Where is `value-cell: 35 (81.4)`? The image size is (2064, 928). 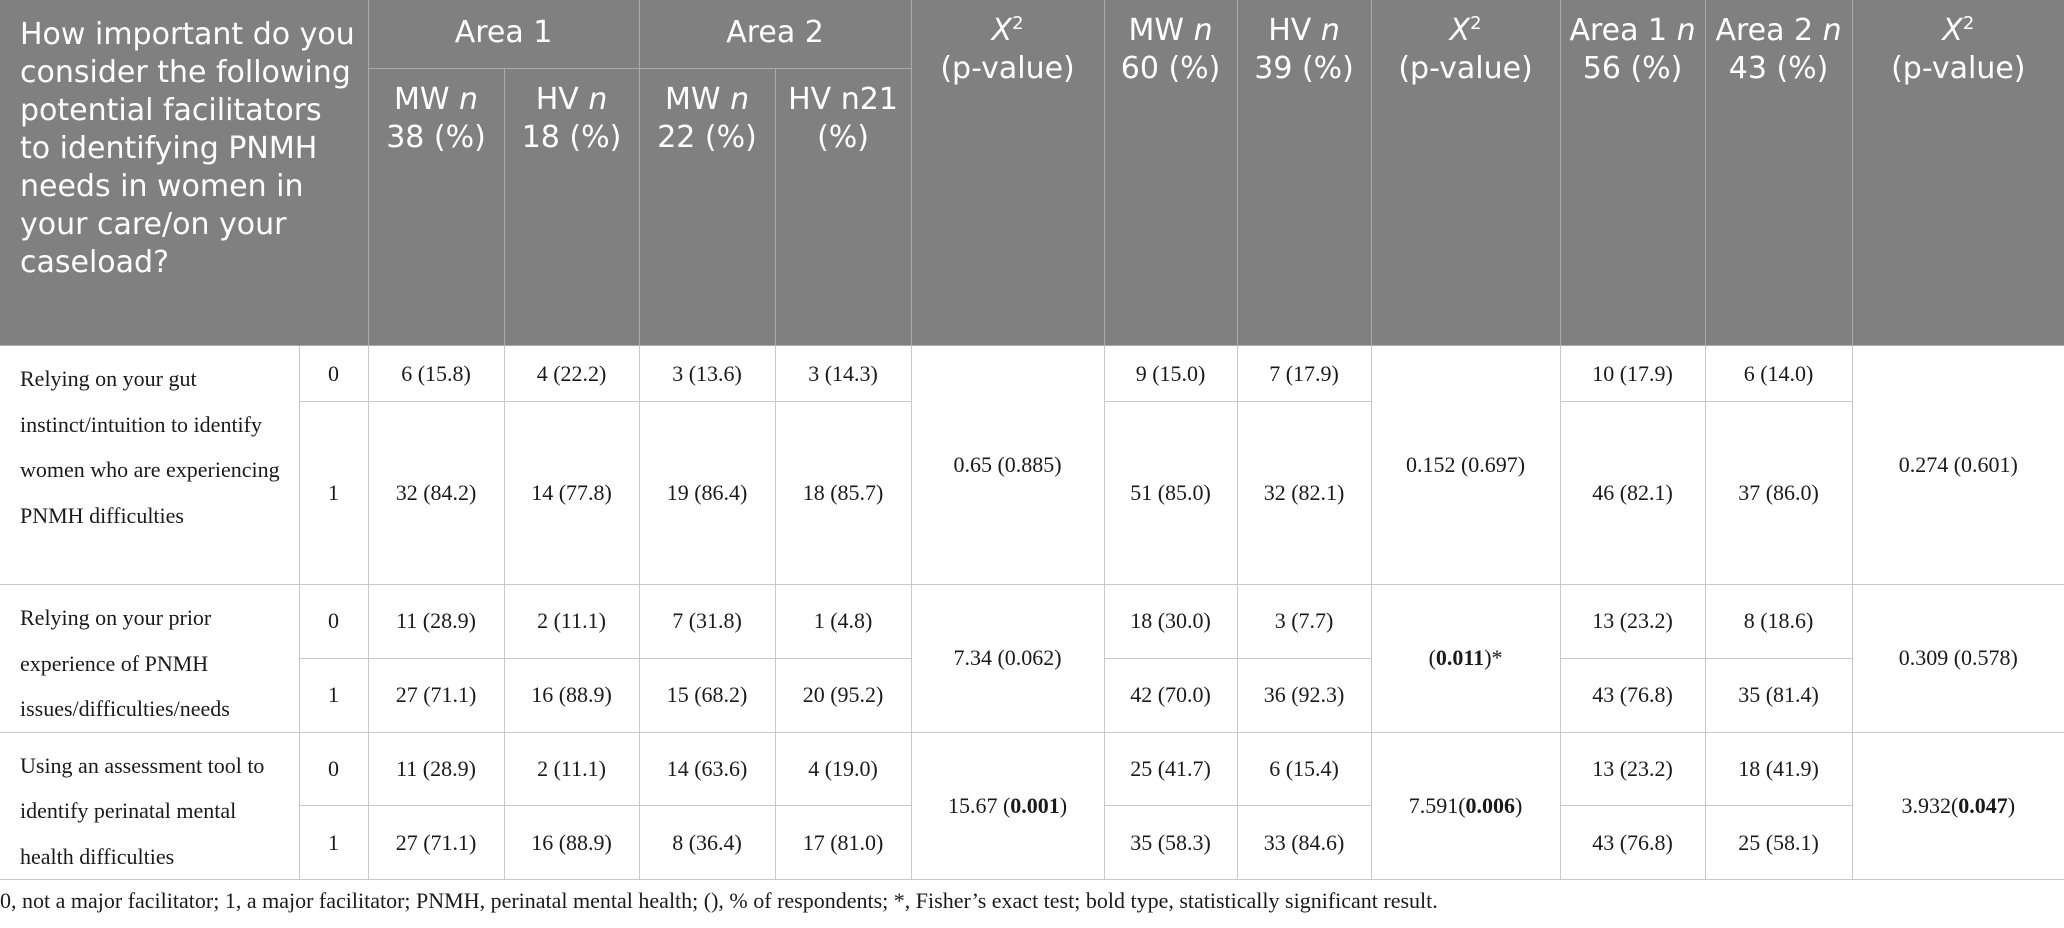 value-cell: 35 (81.4) is located at coordinates (1778, 695).